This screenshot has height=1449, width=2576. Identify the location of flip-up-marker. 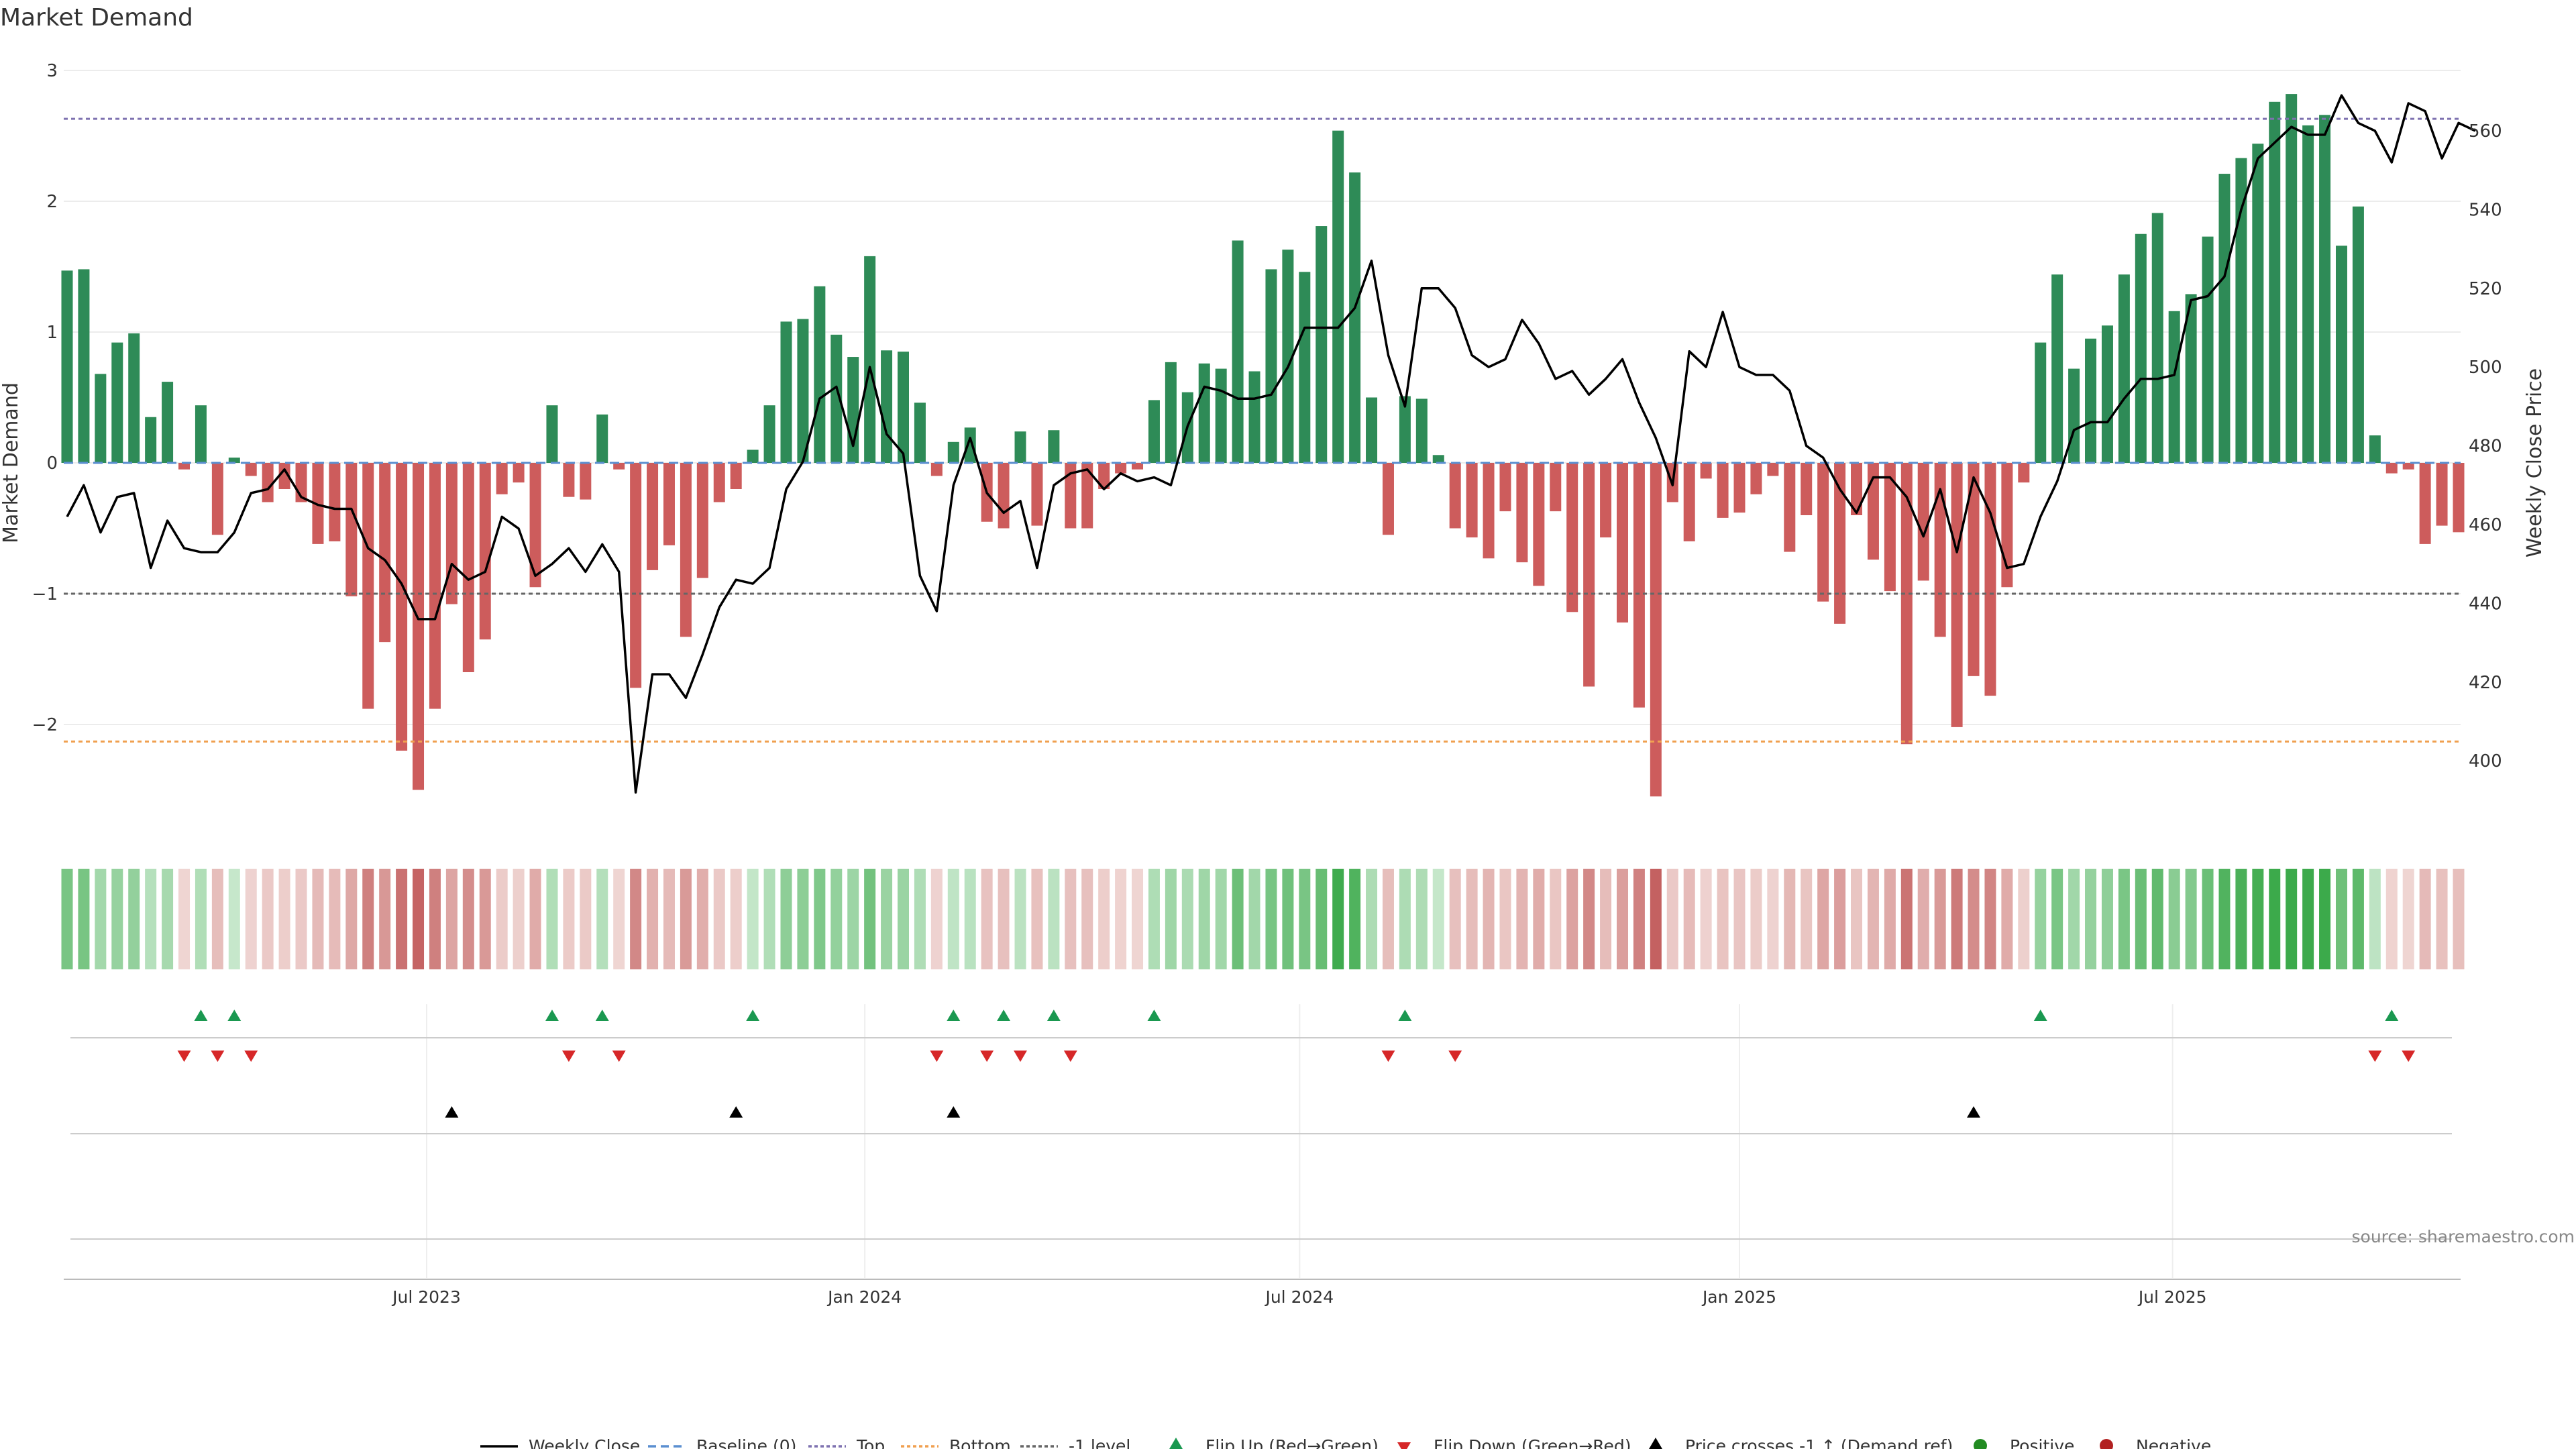
(1004, 1015).